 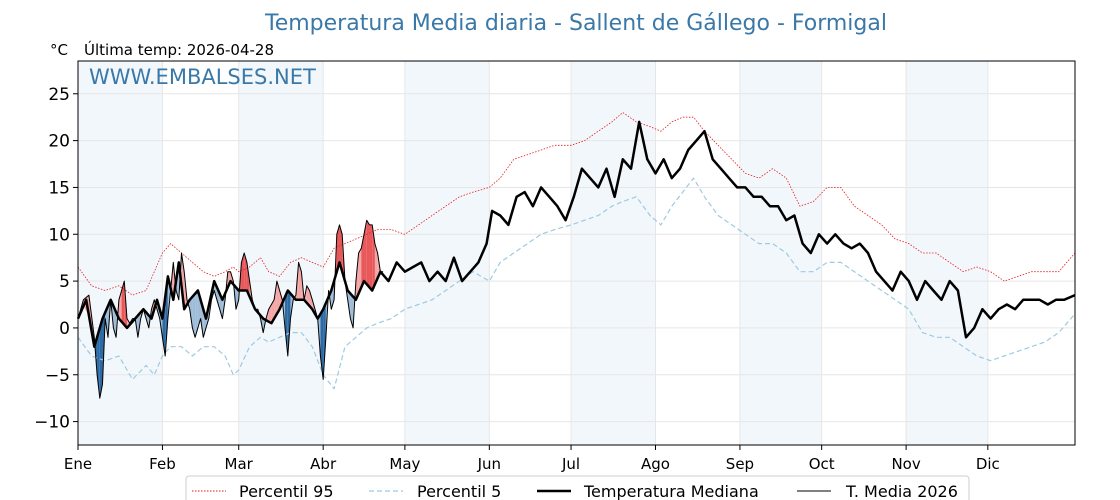 What do you see at coordinates (59, 188) in the screenshot?
I see `y-tick-label: 15` at bounding box center [59, 188].